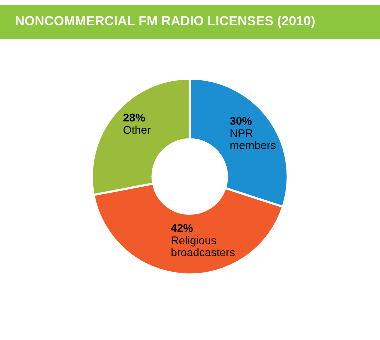 This screenshot has width=380, height=340. Describe the element at coordinates (241, 121) in the screenshot. I see `data-label: 30%` at that location.